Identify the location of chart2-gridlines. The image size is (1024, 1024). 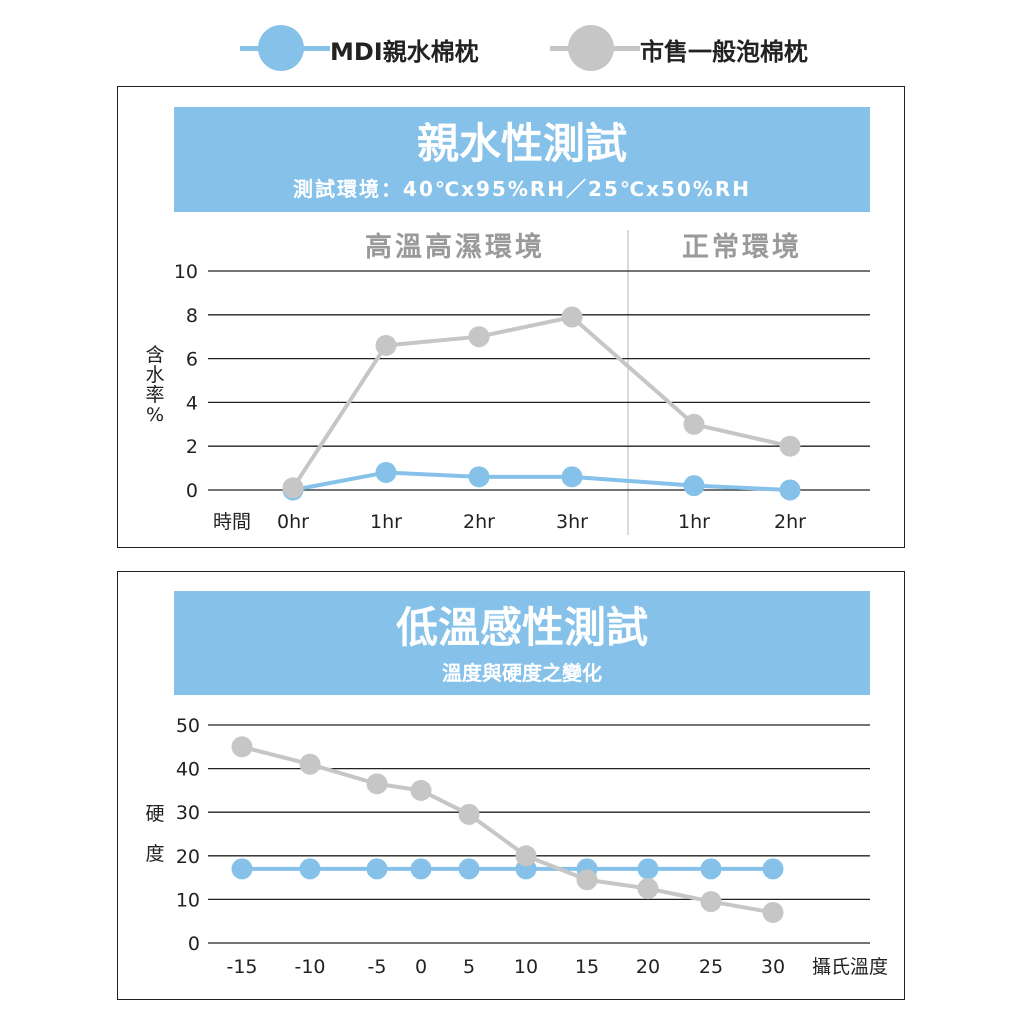
(539, 834).